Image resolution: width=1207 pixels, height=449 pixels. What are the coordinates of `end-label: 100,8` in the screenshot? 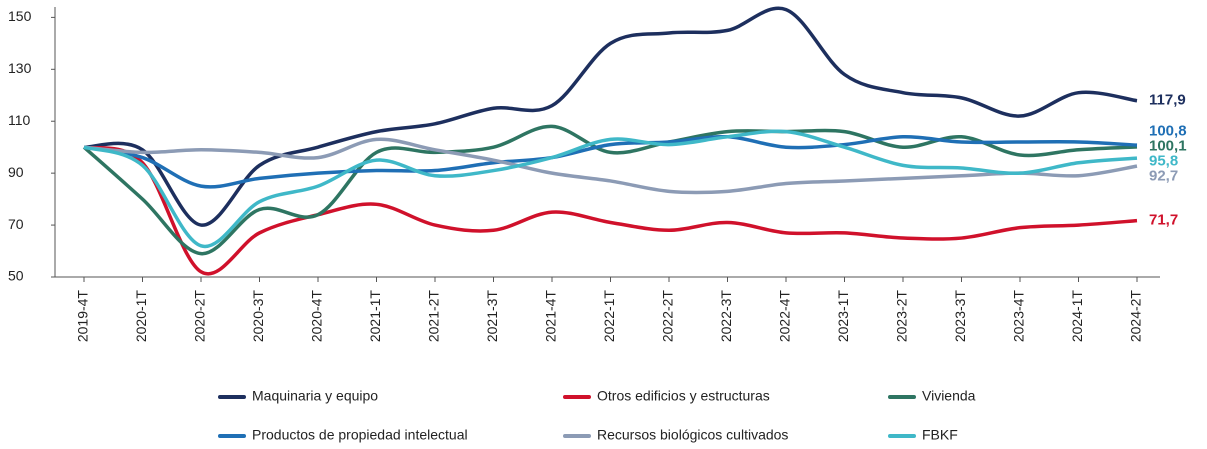 It's located at (1168, 131).